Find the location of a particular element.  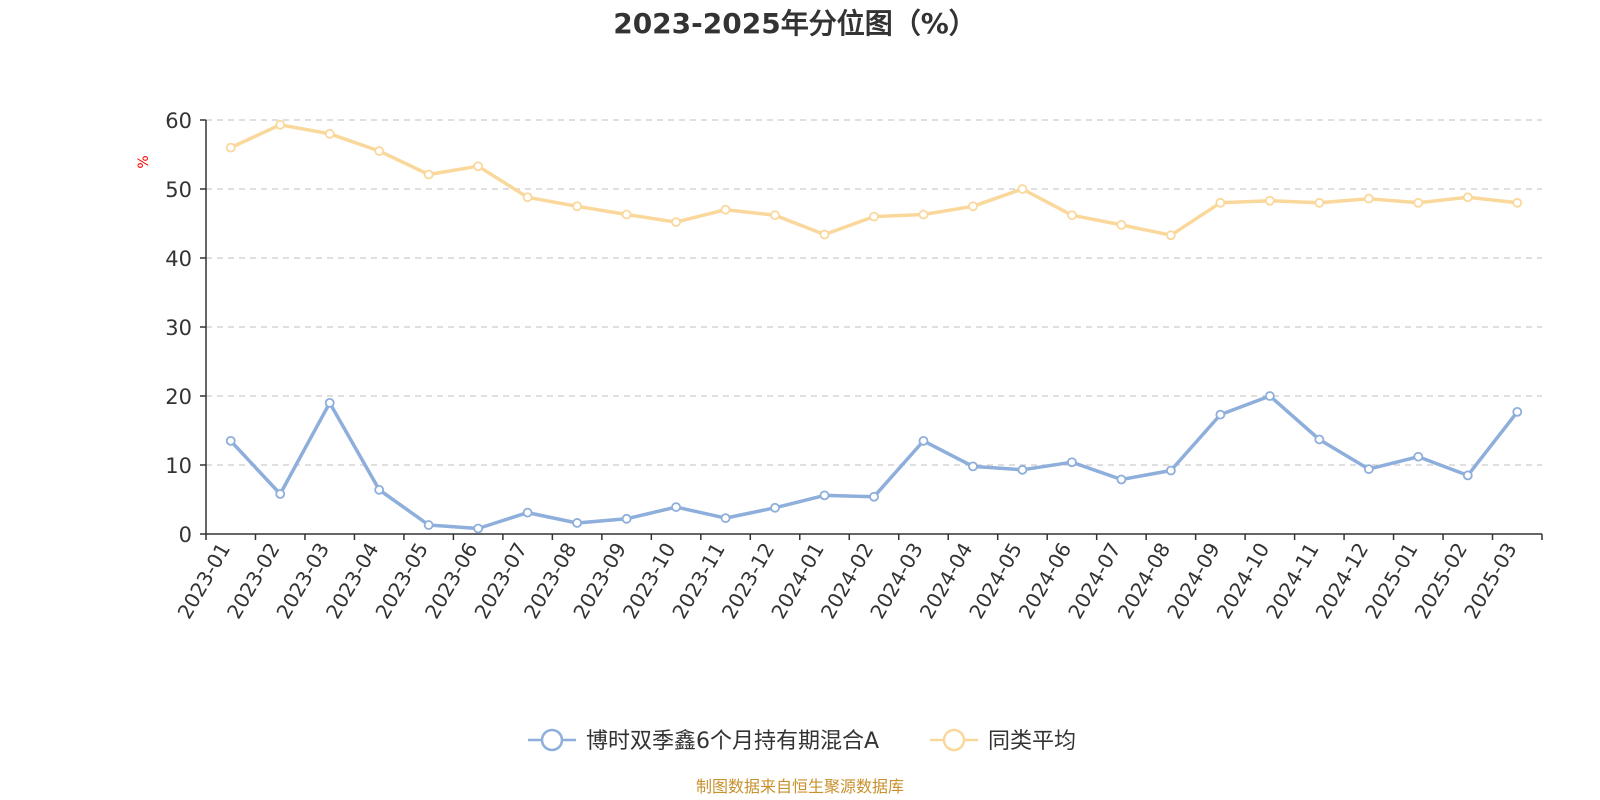

y-tick-label: 20 is located at coordinates (178, 397).